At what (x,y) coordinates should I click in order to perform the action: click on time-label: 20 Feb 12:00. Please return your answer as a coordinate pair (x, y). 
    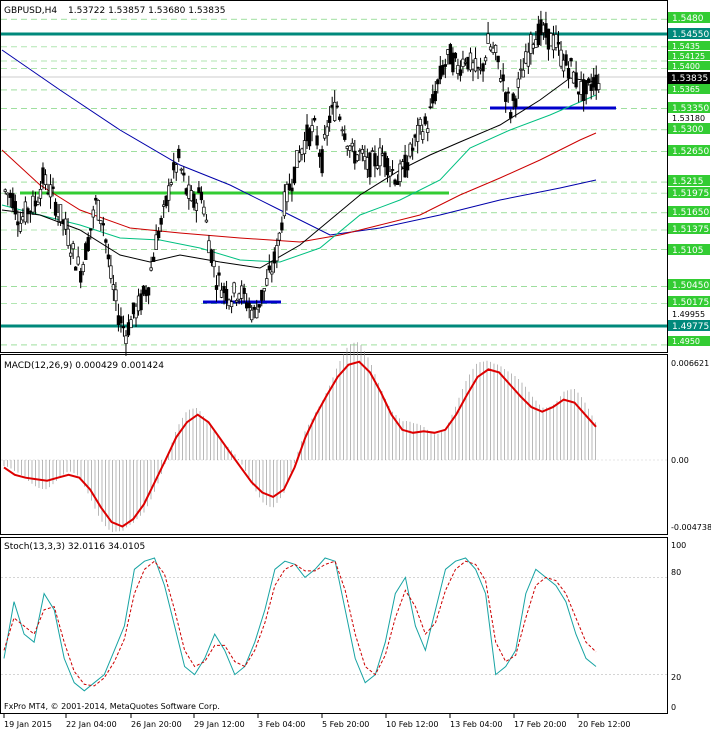
    Looking at the image, I should click on (604, 724).